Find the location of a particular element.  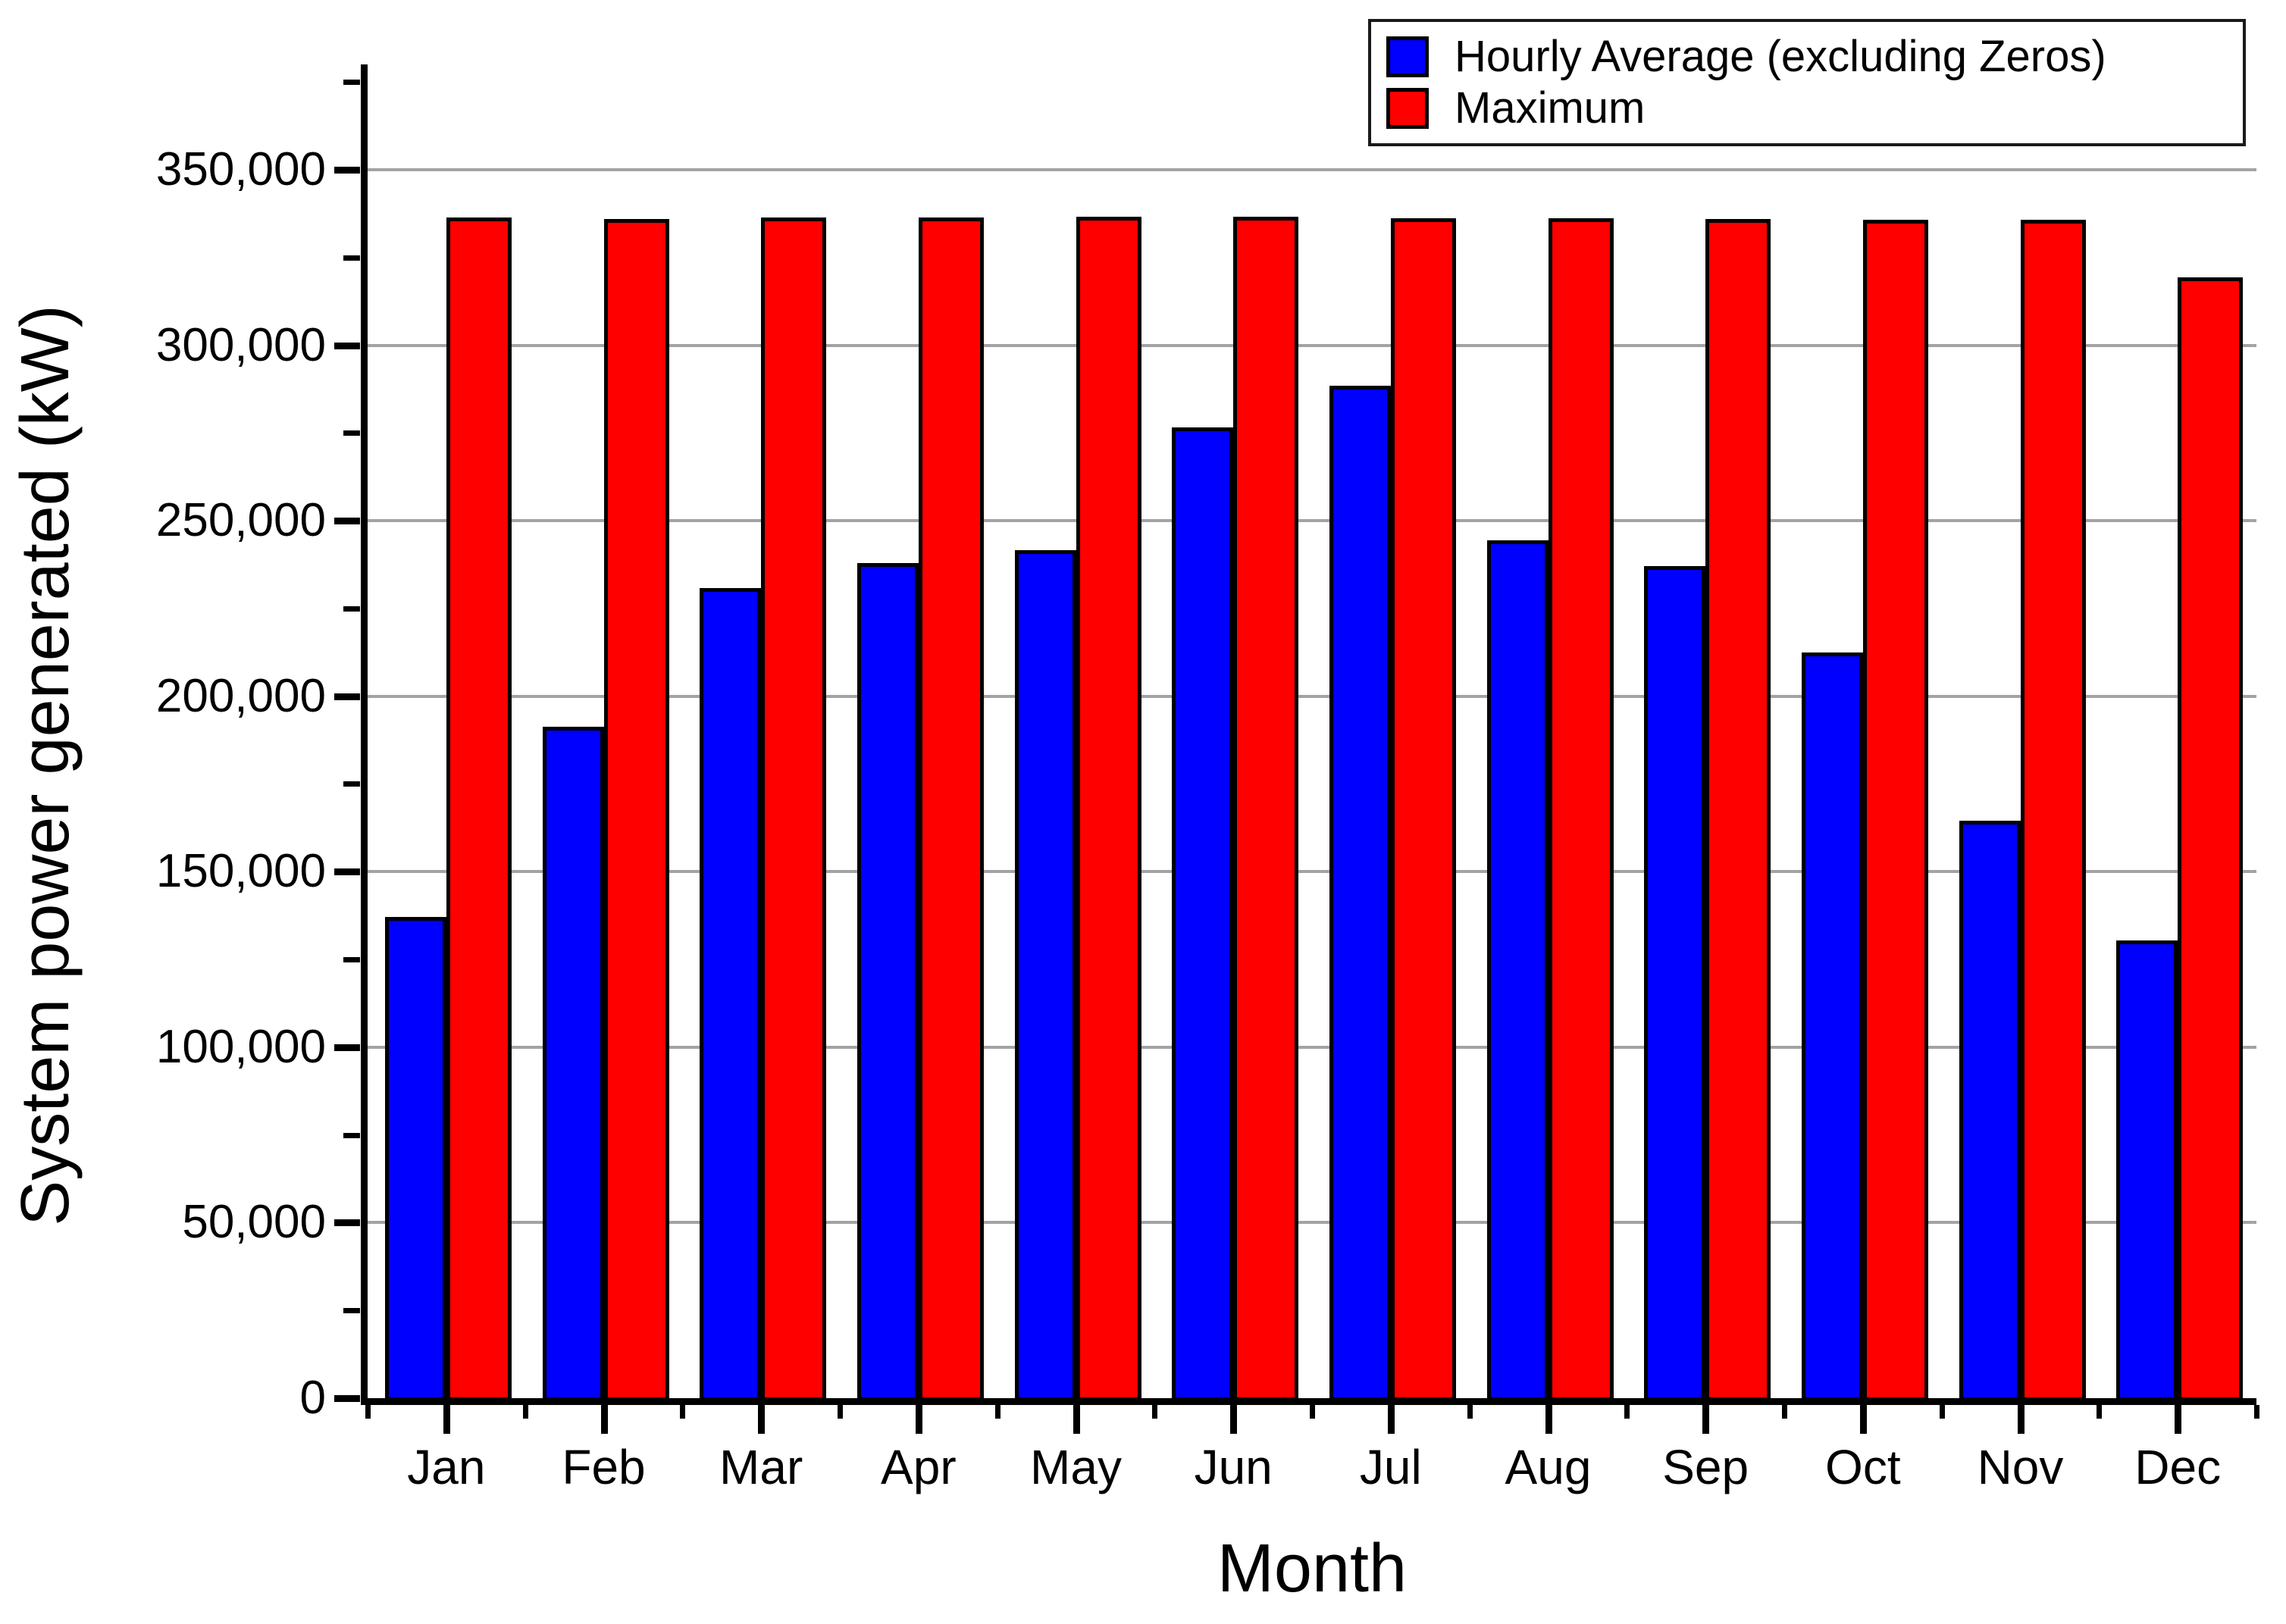

x-major-tick-apr is located at coordinates (919, 1419).